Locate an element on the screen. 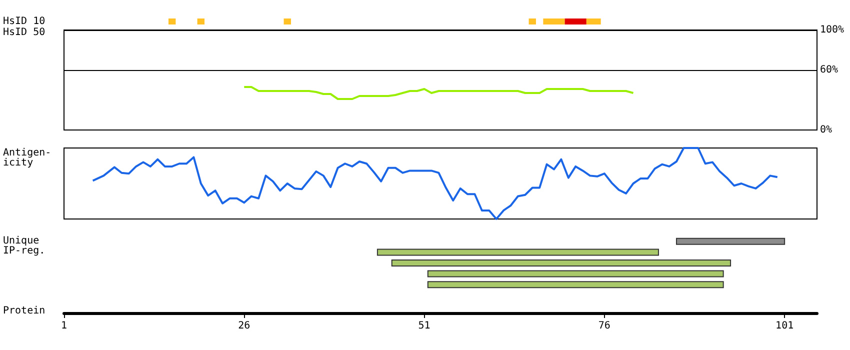 The height and width of the screenshot is (350, 850). y-tick-label: HsID 10 is located at coordinates (24, 21).